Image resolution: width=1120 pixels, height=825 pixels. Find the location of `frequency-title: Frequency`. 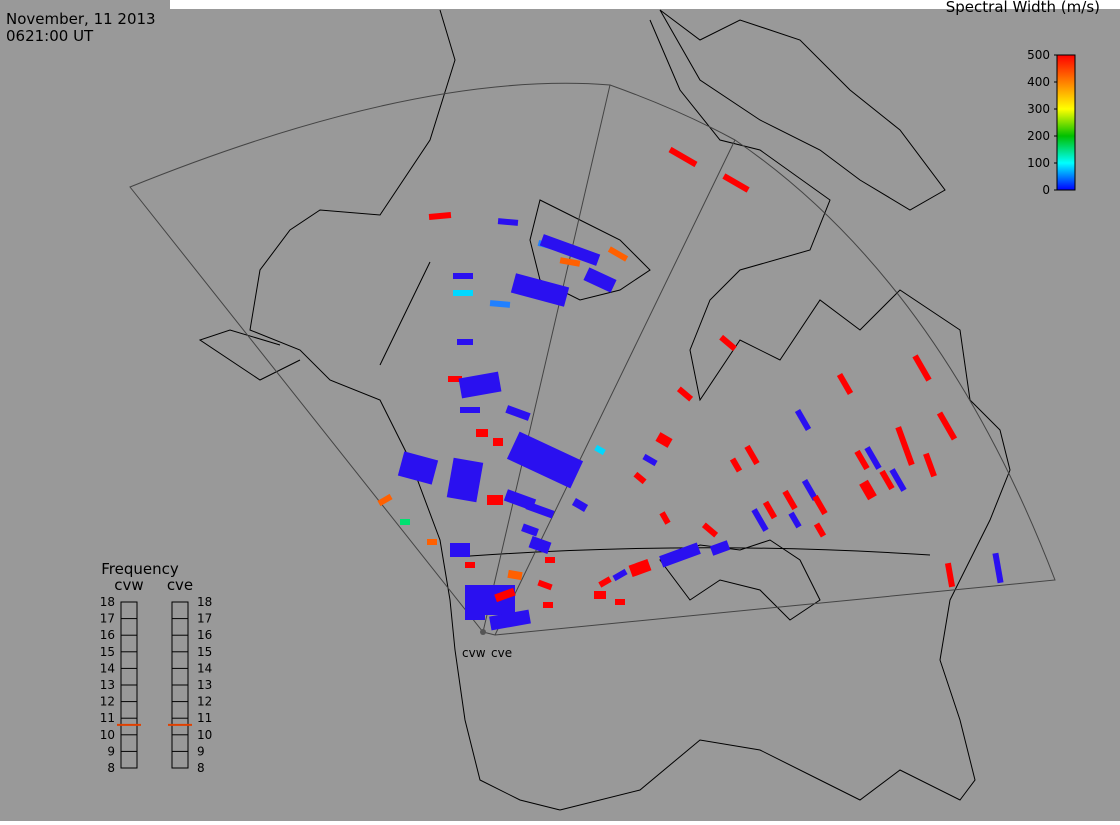

frequency-title: Frequency is located at coordinates (140, 569).